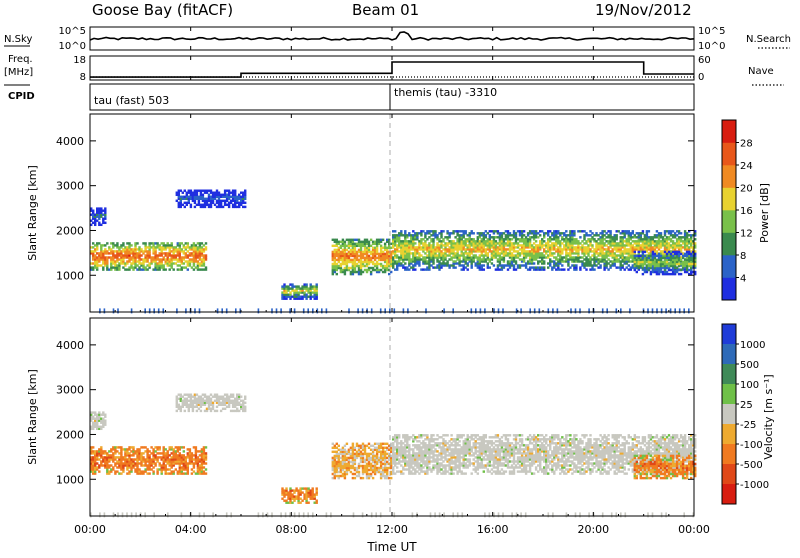 This screenshot has height=558, width=800. Describe the element at coordinates (70, 141) in the screenshot. I see `range-tick-label: 4000` at that location.